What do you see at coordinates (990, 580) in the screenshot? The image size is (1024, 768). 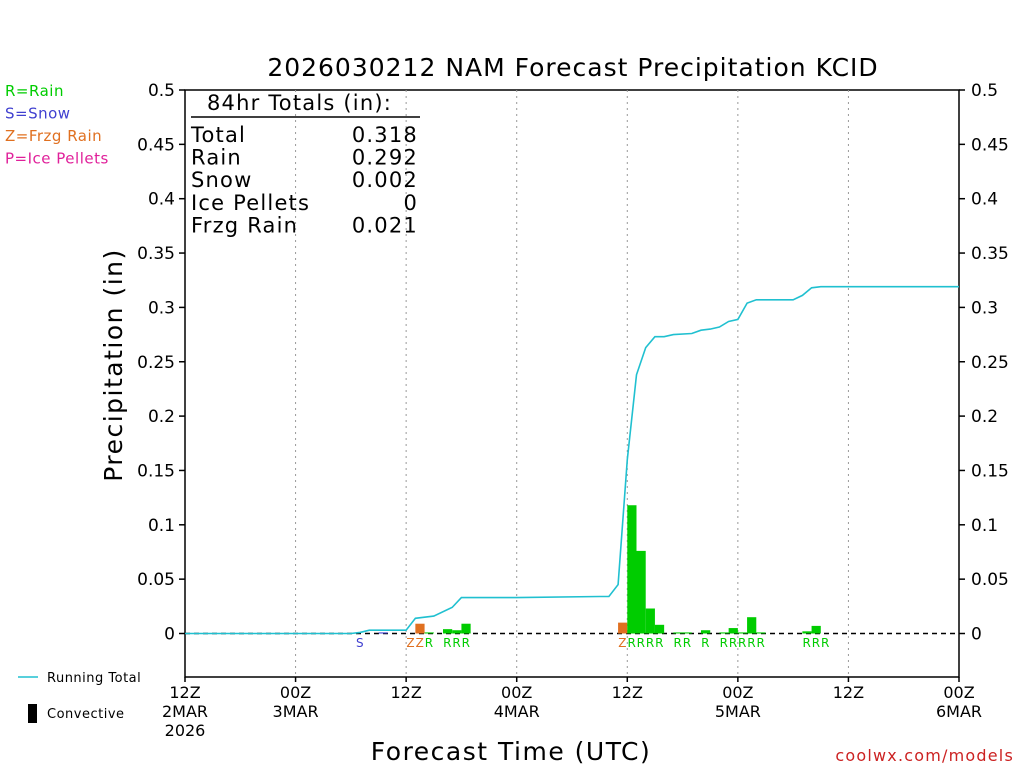 I see `y-tick-label-right: 0.05` at bounding box center [990, 580].